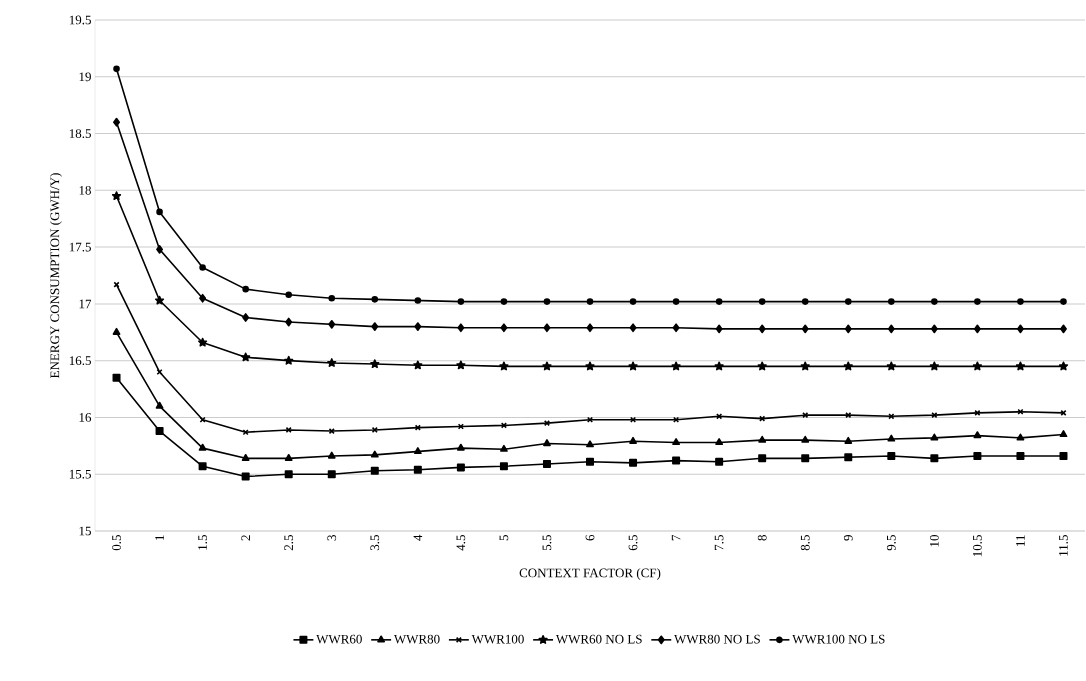 This screenshot has height=681, width=1086. What do you see at coordinates (159, 537) in the screenshot?
I see `x-tick-label: 1` at bounding box center [159, 537].